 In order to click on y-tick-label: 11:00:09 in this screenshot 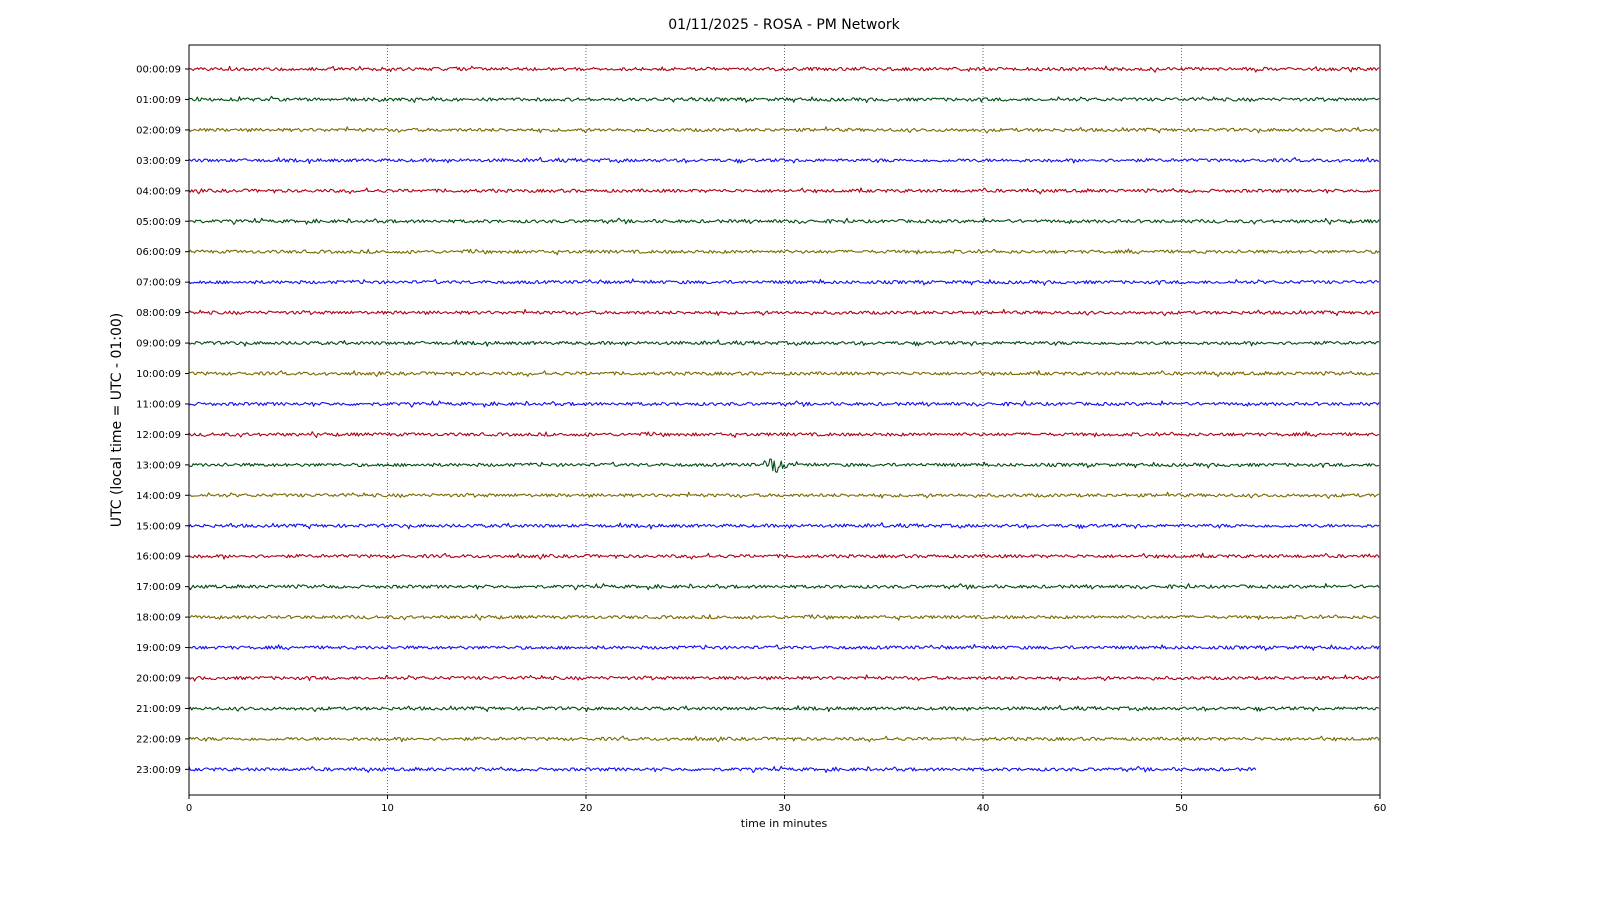, I will do `click(158, 404)`.